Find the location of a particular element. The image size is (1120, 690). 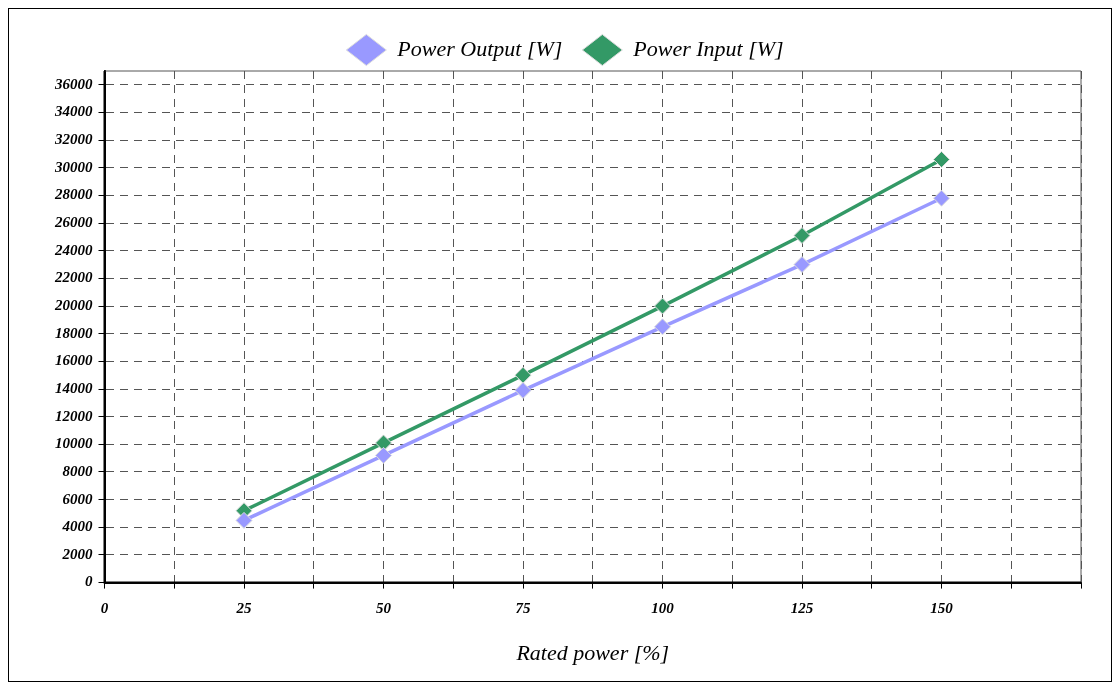

x-tick-label: 150 is located at coordinates (942, 608).